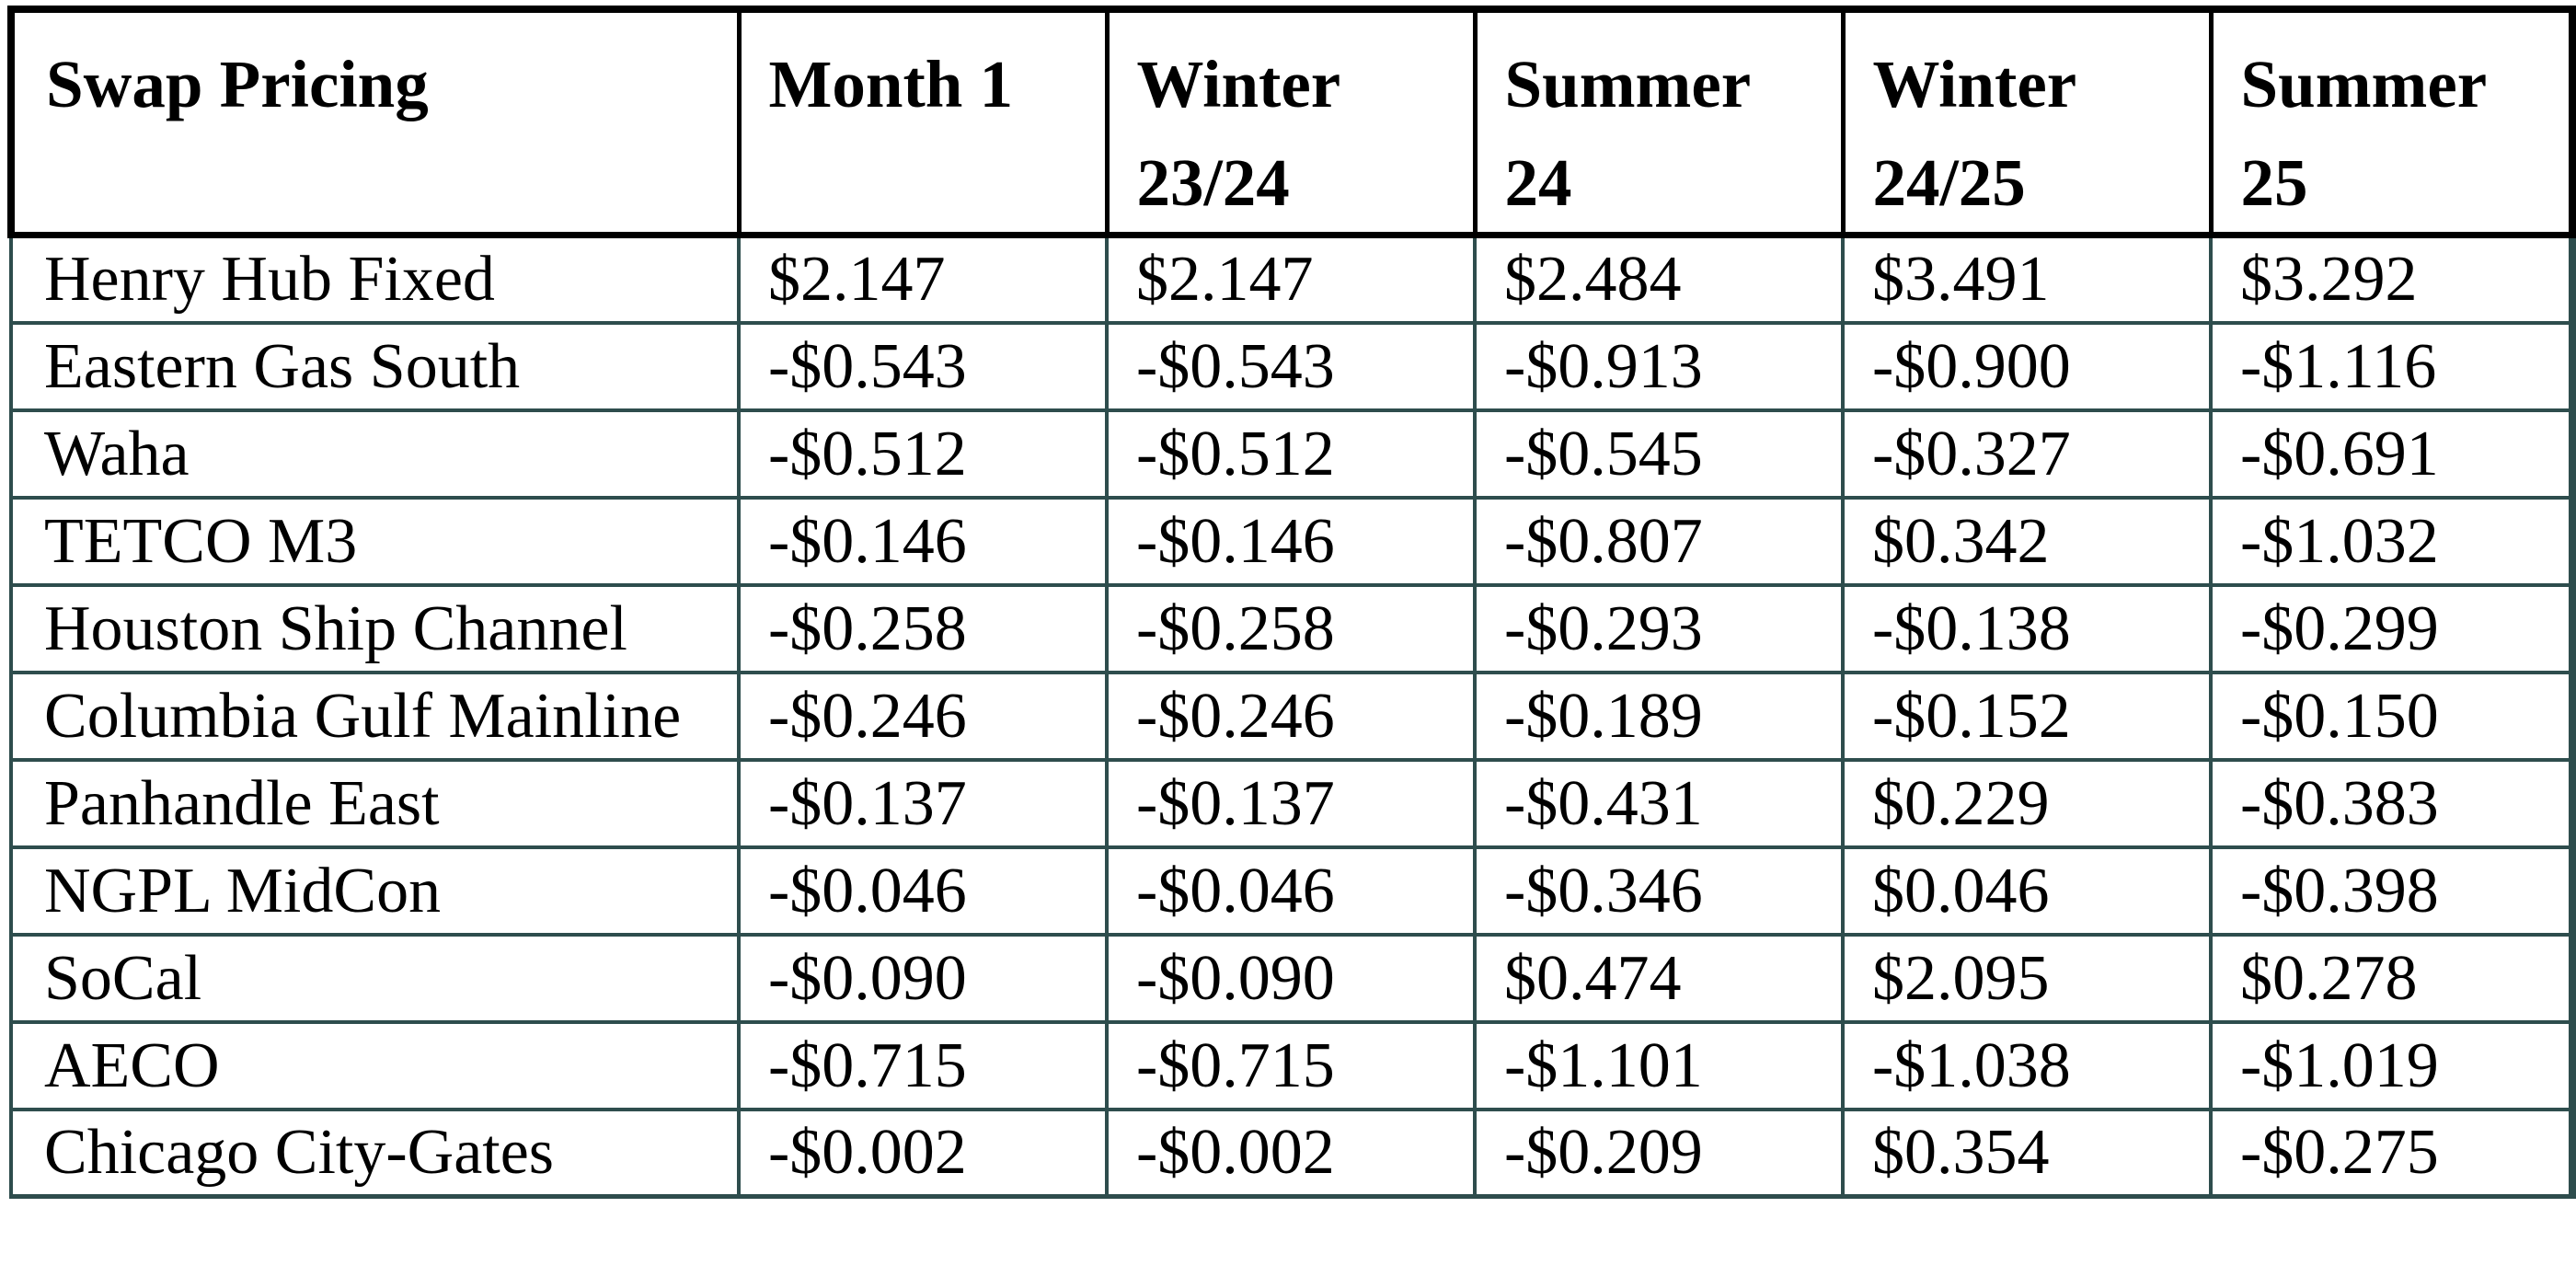 This screenshot has height=1288, width=2576. I want to click on column-header-winter2324: Winter 23/24, so click(1291, 122).